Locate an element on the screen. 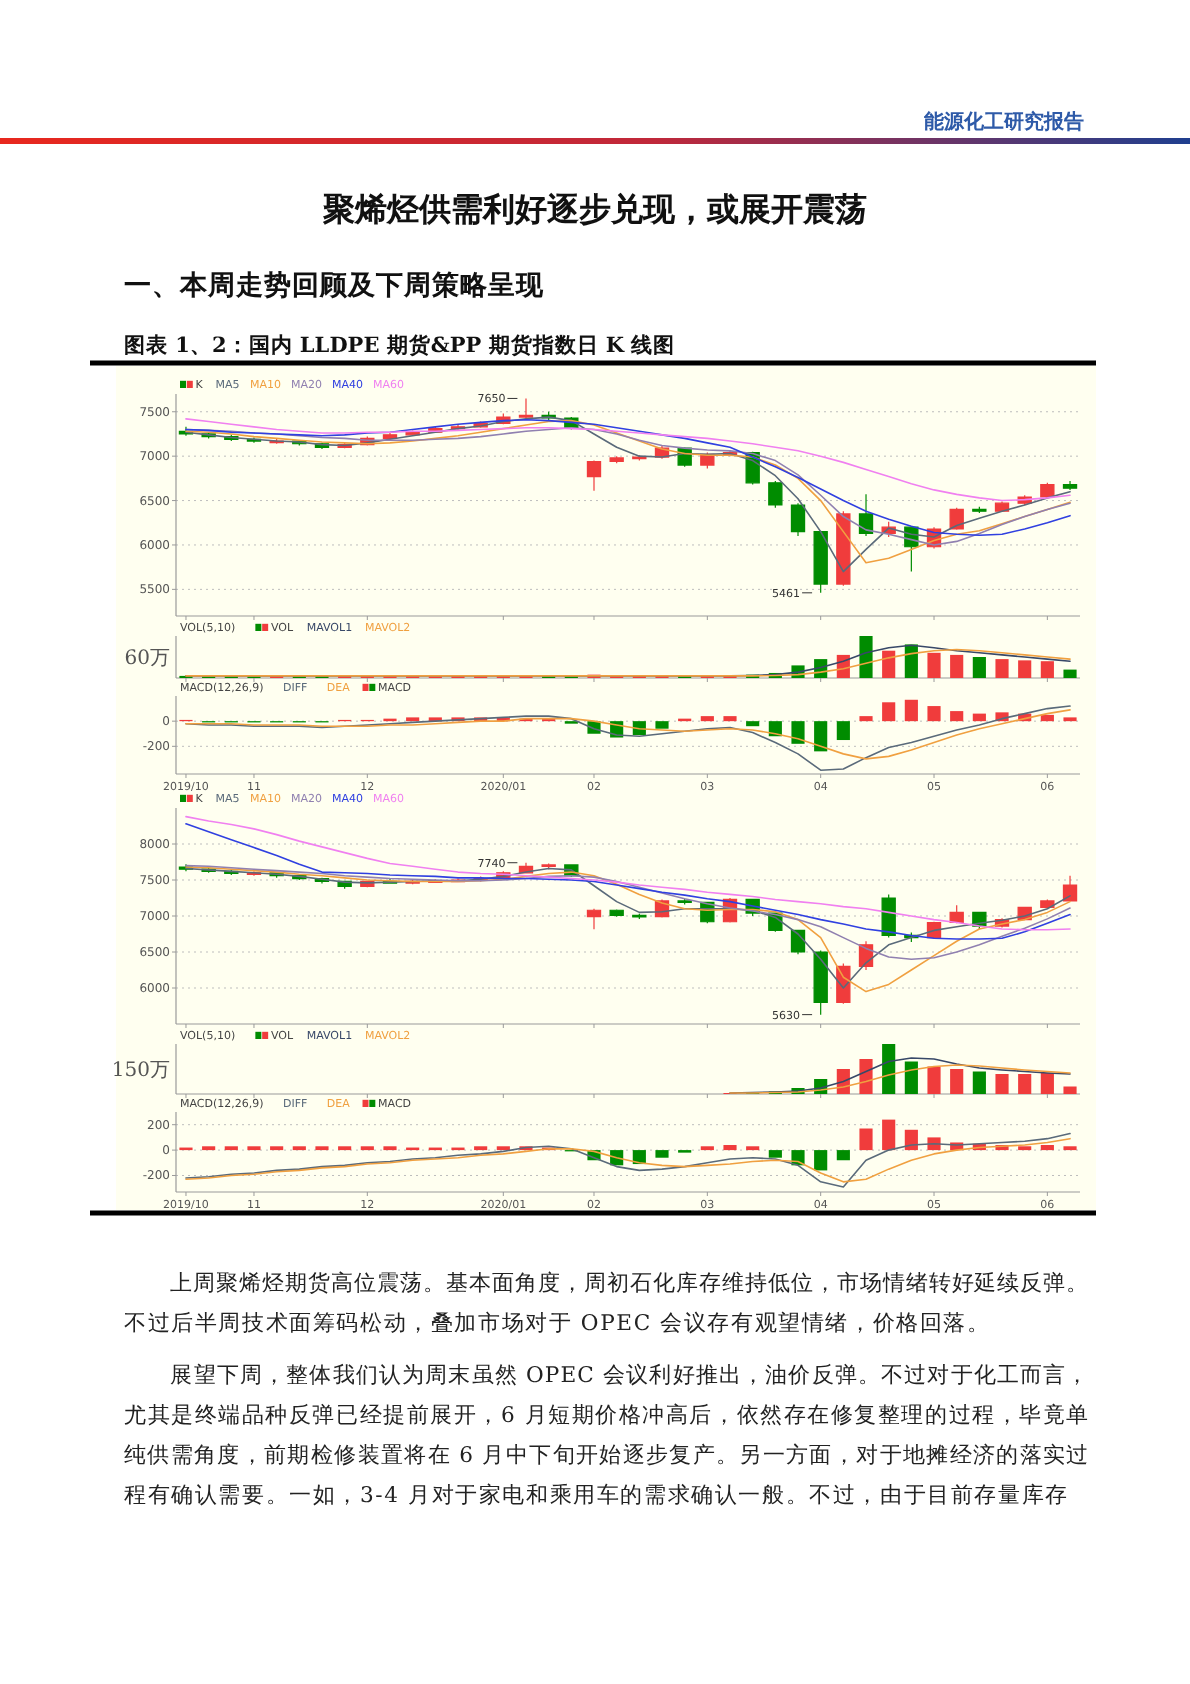  text: 一、本周走势回顾及下周策略呈现 is located at coordinates (335, 286).